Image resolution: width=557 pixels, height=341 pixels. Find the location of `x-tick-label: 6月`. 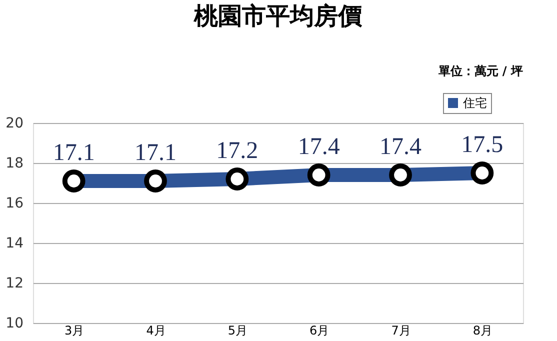

x-tick-label: 6月 is located at coordinates (320, 331).